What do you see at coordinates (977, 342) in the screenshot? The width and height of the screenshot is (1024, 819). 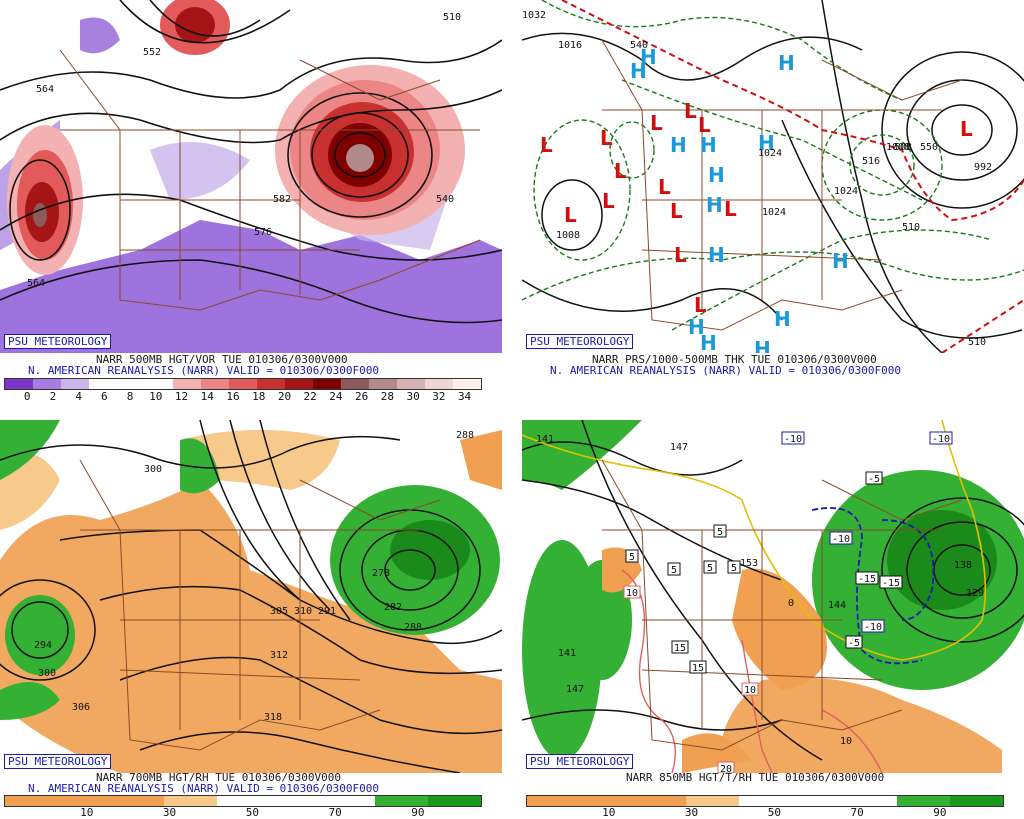 I see `contour-label: 510` at bounding box center [977, 342].